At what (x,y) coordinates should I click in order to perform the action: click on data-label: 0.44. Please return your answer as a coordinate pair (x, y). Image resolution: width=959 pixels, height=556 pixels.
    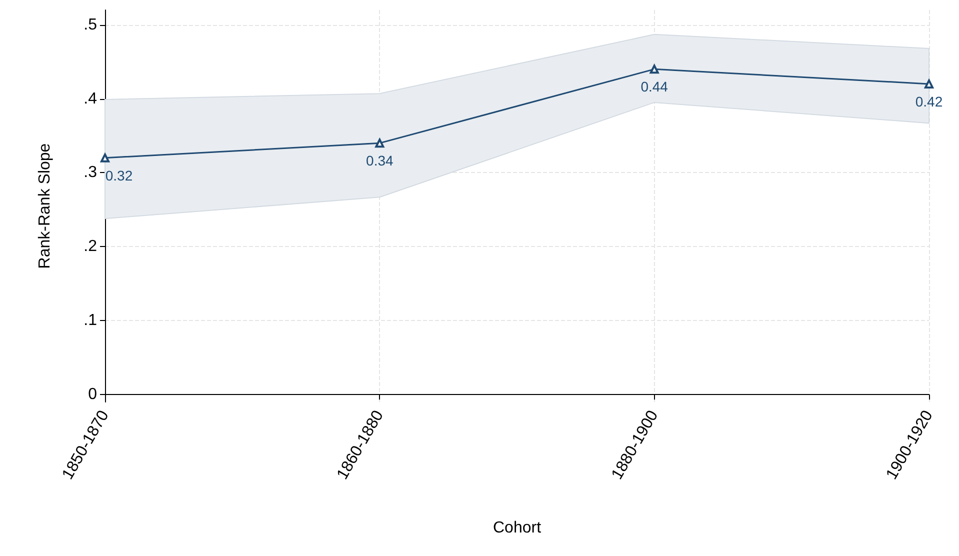
    Looking at the image, I should click on (654, 86).